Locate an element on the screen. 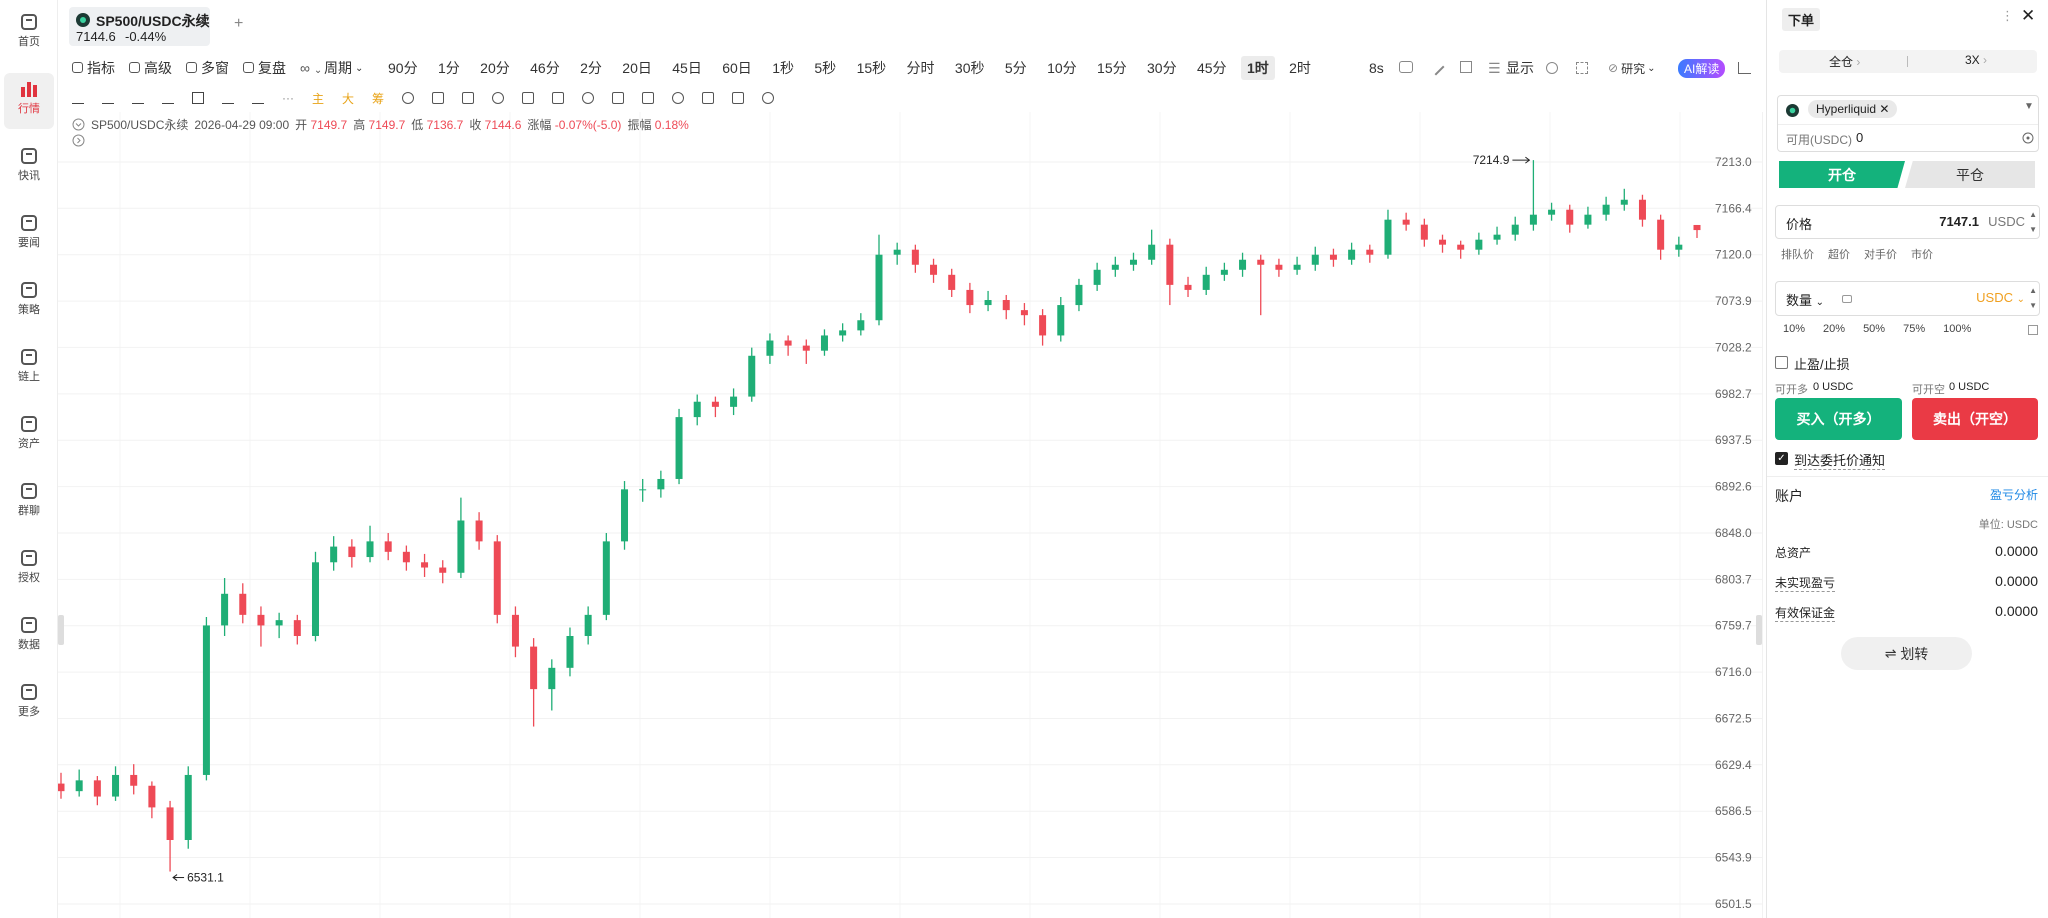 This screenshot has height=918, width=2048. tab-close: 平仓 is located at coordinates (1970, 174).